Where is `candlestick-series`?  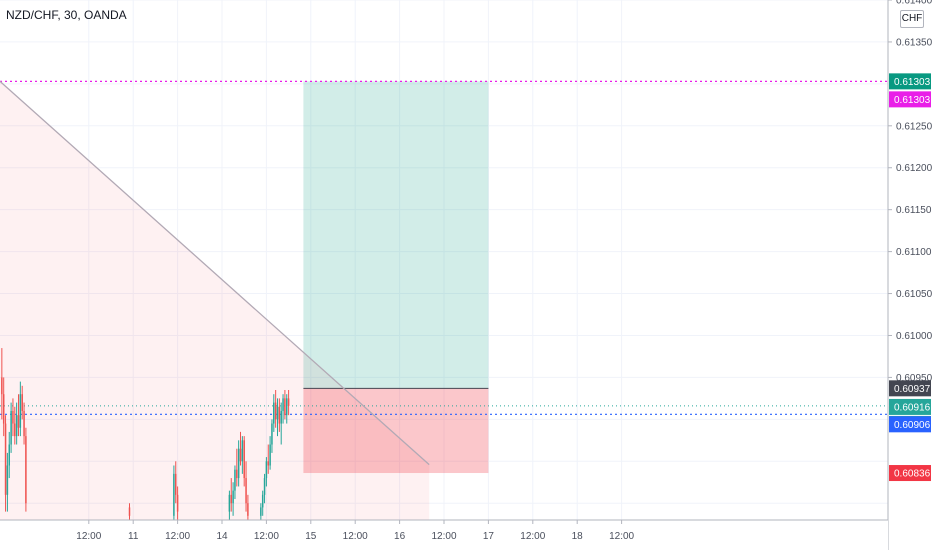 candlestick-series is located at coordinates (145, 434).